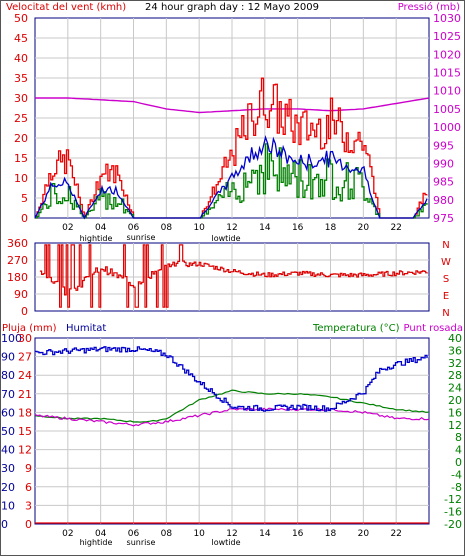 The image size is (465, 556). What do you see at coordinates (21, 98) in the screenshot?
I see `wind-y-tick-label: 30` at bounding box center [21, 98].